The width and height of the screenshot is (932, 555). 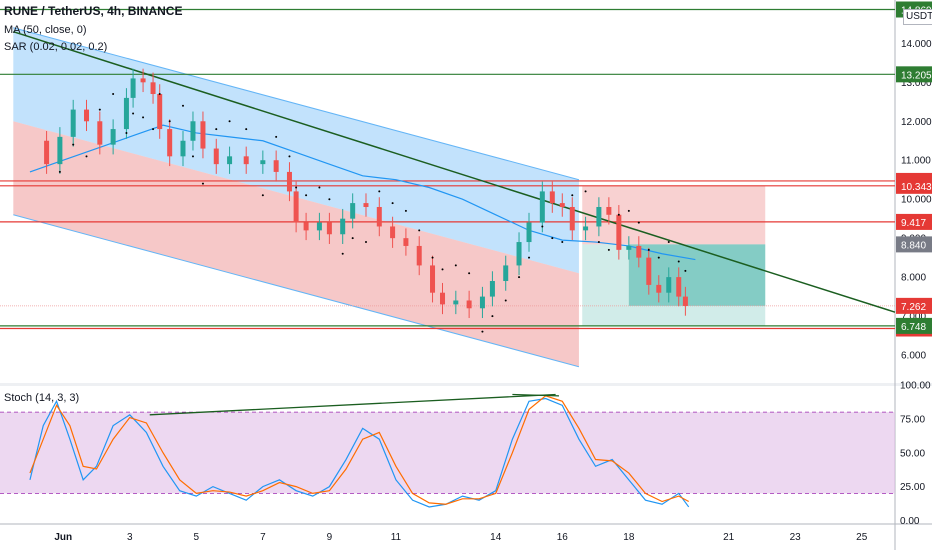 I want to click on currency-unit-label: USDT, so click(x=917, y=17).